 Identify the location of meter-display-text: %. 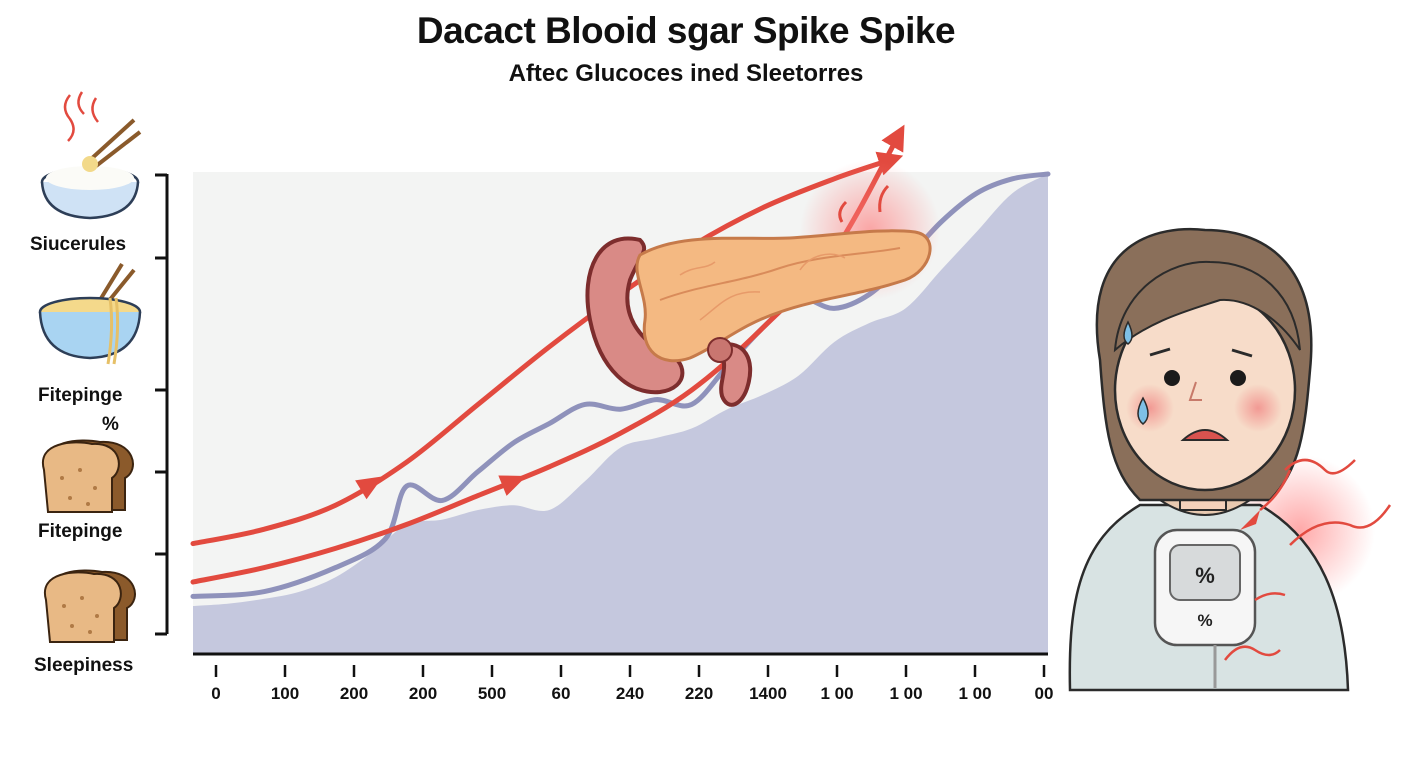
(1205, 575).